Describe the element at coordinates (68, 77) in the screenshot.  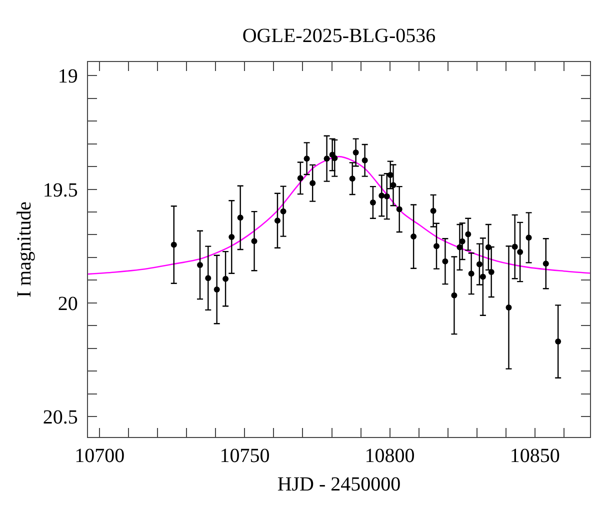
I see `y-tick-label: 19` at that location.